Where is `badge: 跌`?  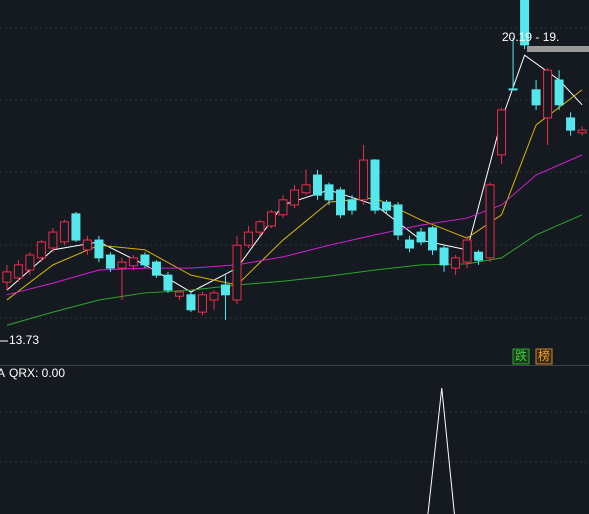 badge: 跌 is located at coordinates (521, 355).